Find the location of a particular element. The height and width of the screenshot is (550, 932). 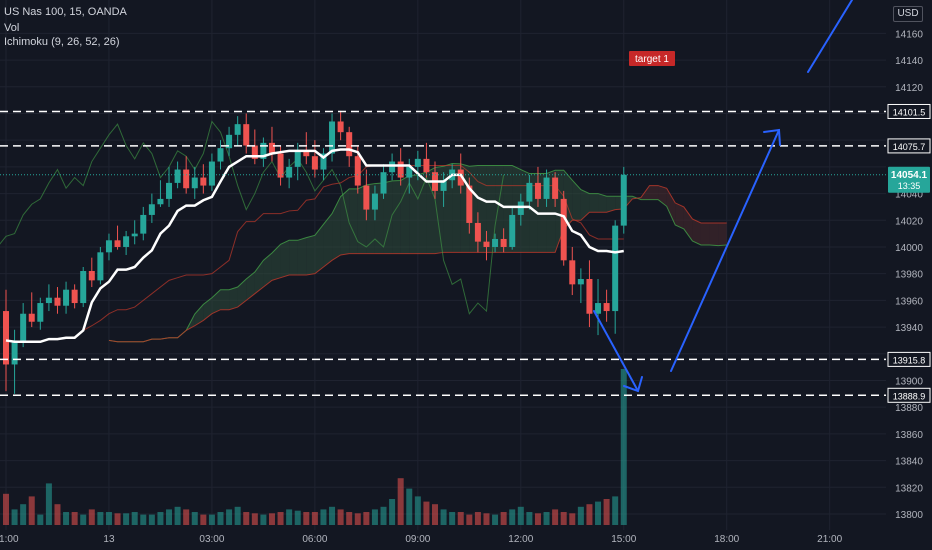

projection-arrow-up is located at coordinates (725, 250).